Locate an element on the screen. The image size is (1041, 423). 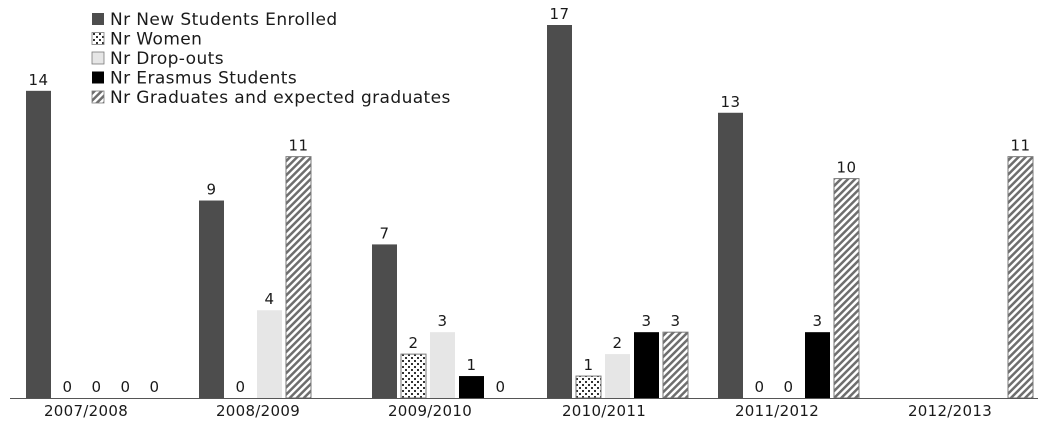
category-label-2007-2008: 2007/2008 is located at coordinates (86, 410).